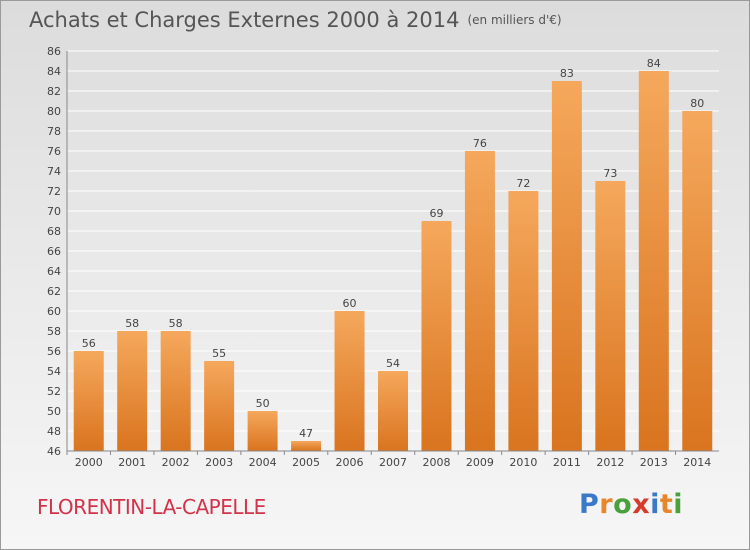 This screenshot has width=750, height=550. What do you see at coordinates (654, 462) in the screenshot?
I see `x-tick-label: 2013` at bounding box center [654, 462].